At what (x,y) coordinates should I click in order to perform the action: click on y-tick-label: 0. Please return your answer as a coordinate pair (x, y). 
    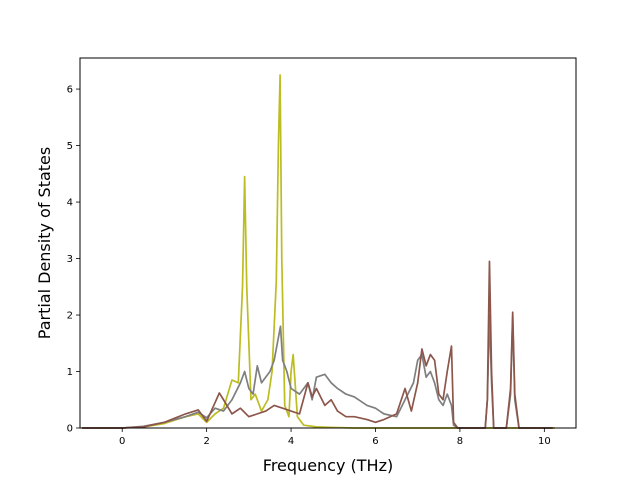
    Looking at the image, I should click on (70, 429).